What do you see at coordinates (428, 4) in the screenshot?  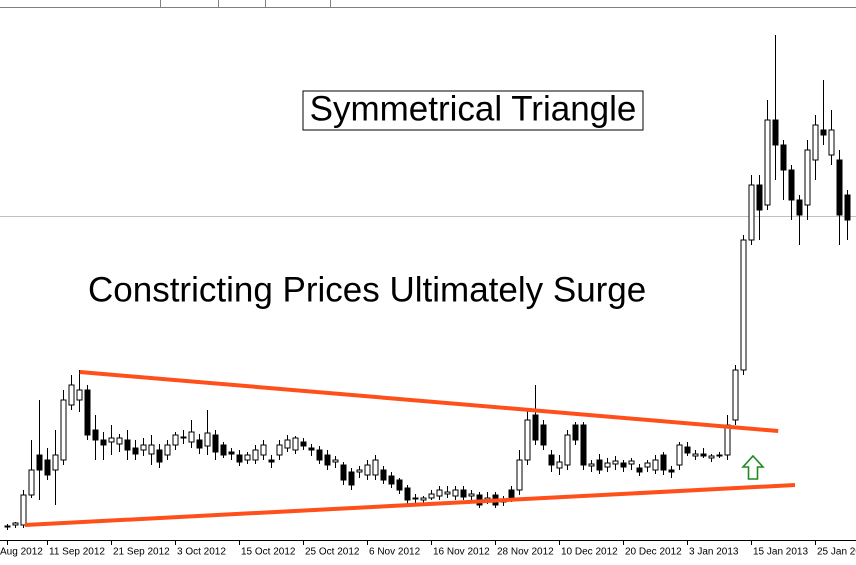 I see `top-strip` at bounding box center [428, 4].